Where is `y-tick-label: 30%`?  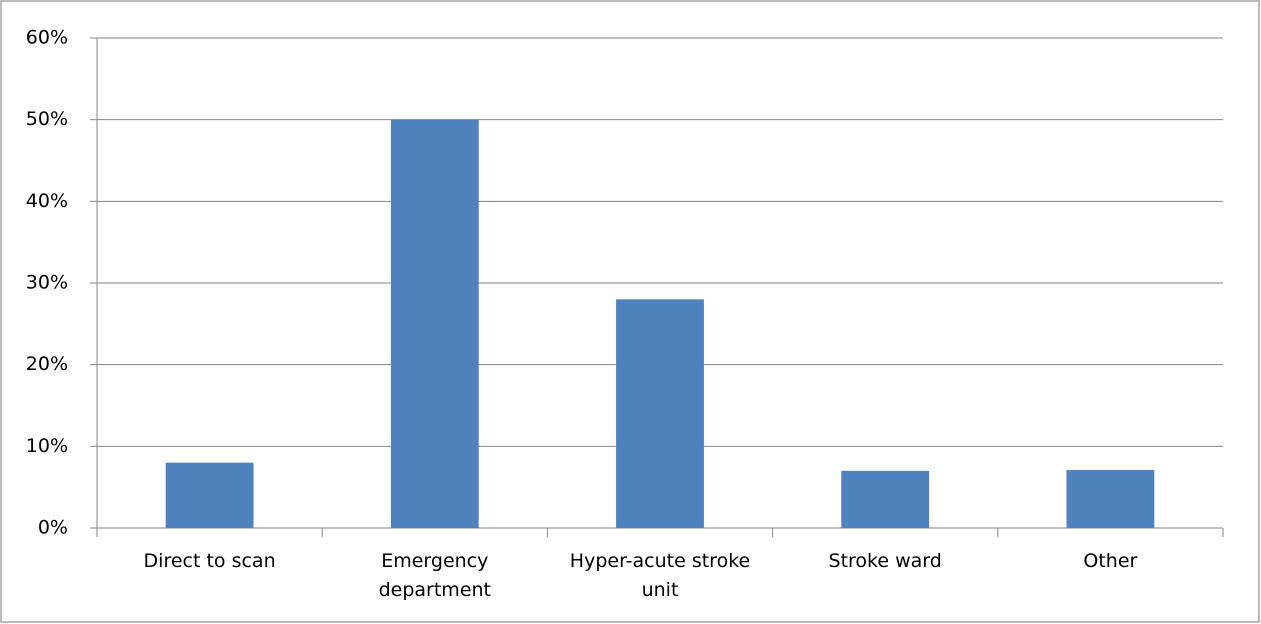
y-tick-label: 30% is located at coordinates (47, 283).